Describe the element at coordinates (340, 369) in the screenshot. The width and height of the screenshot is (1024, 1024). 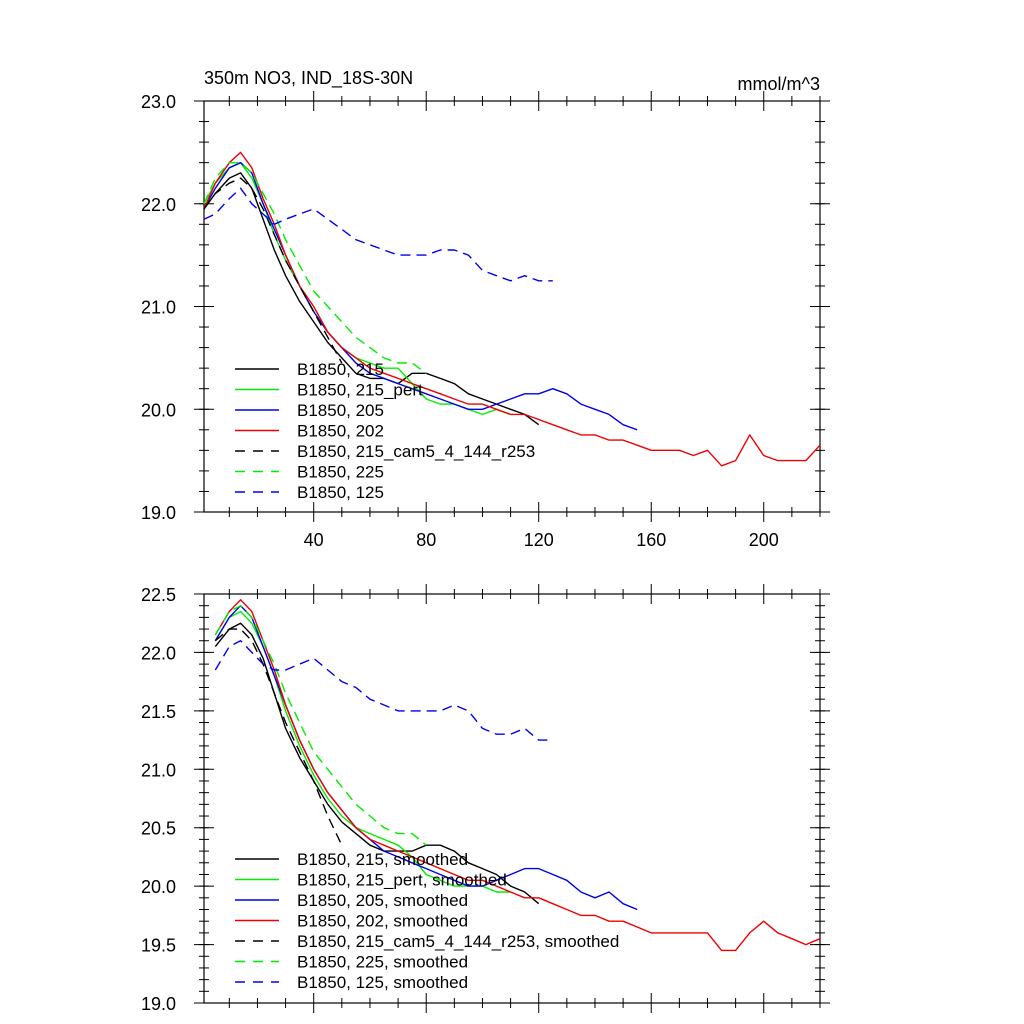
I see `legend-label-0: B1850, 215` at that location.